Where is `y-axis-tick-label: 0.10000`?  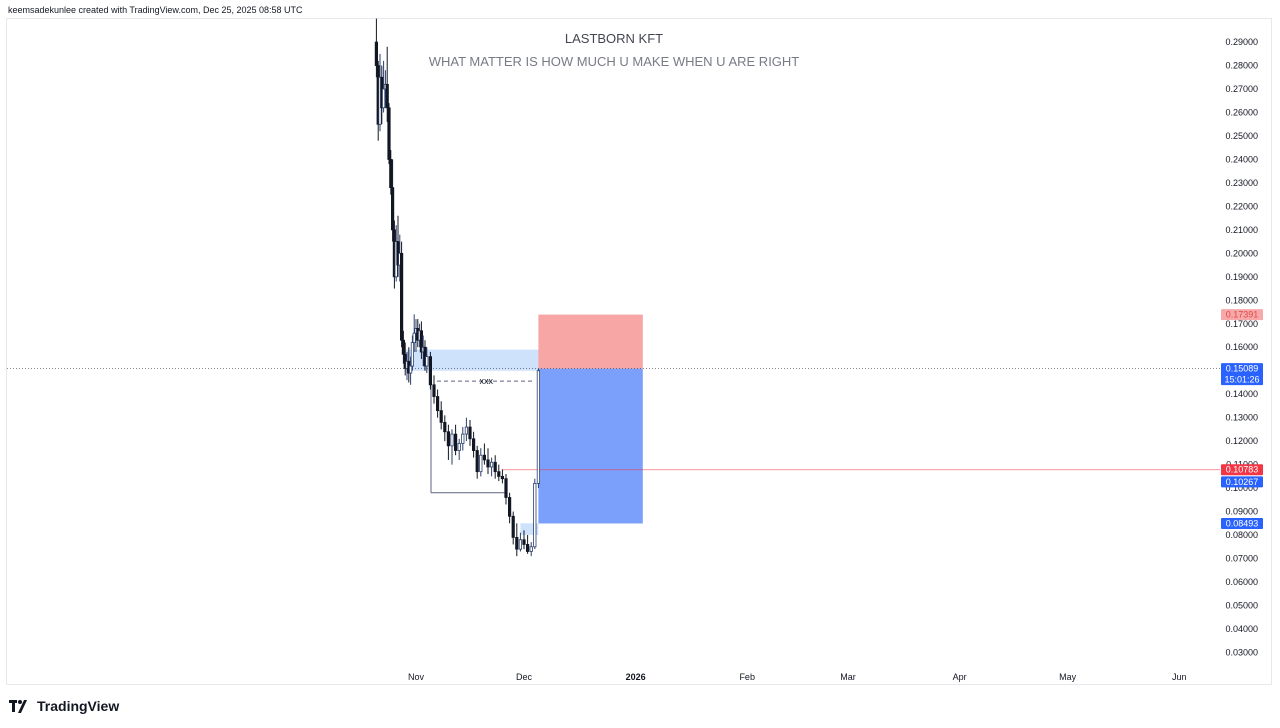
y-axis-tick-label: 0.10000 is located at coordinates (1241, 488).